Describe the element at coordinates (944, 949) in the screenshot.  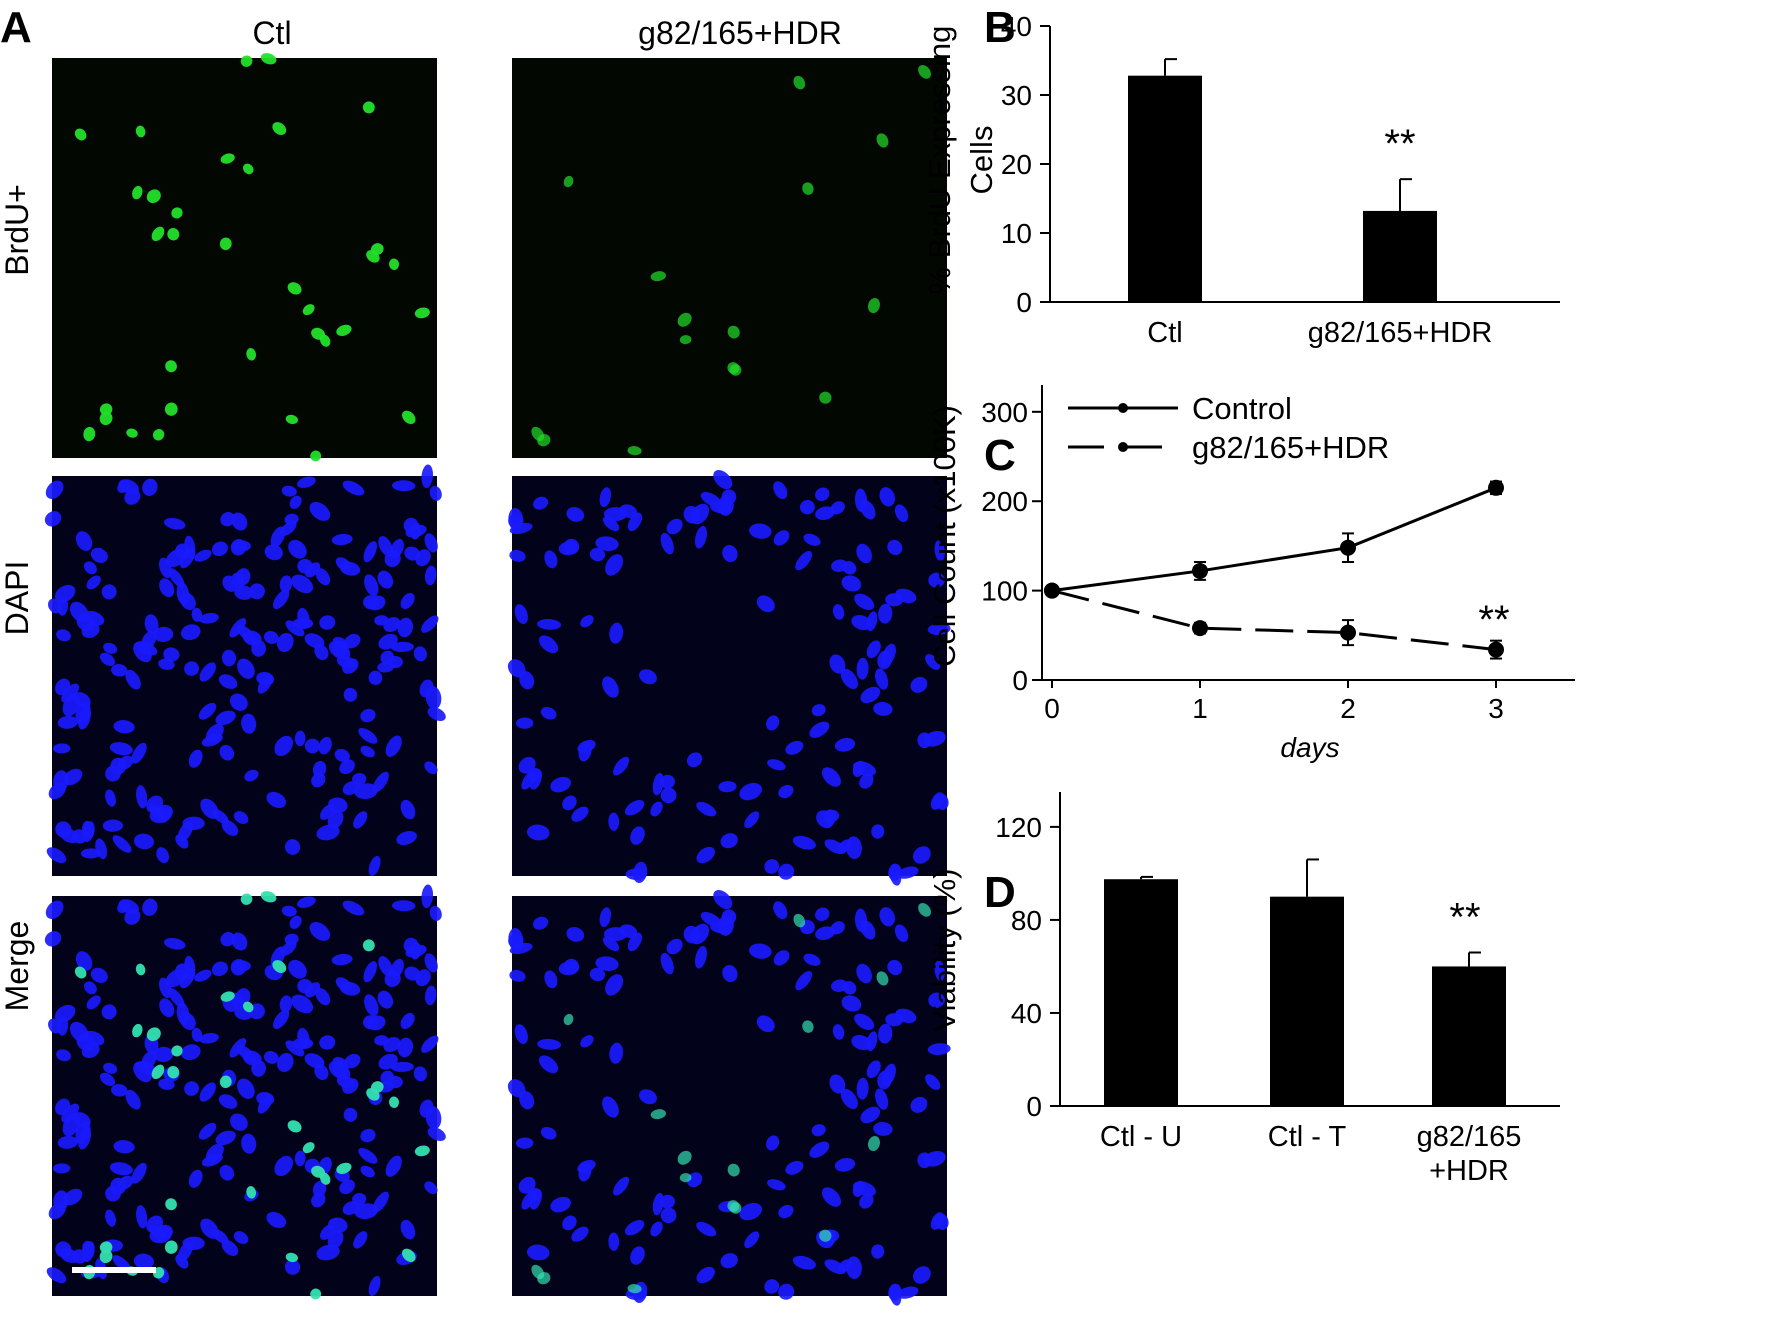
I see `y-axis-label: Viability (%)` at that location.